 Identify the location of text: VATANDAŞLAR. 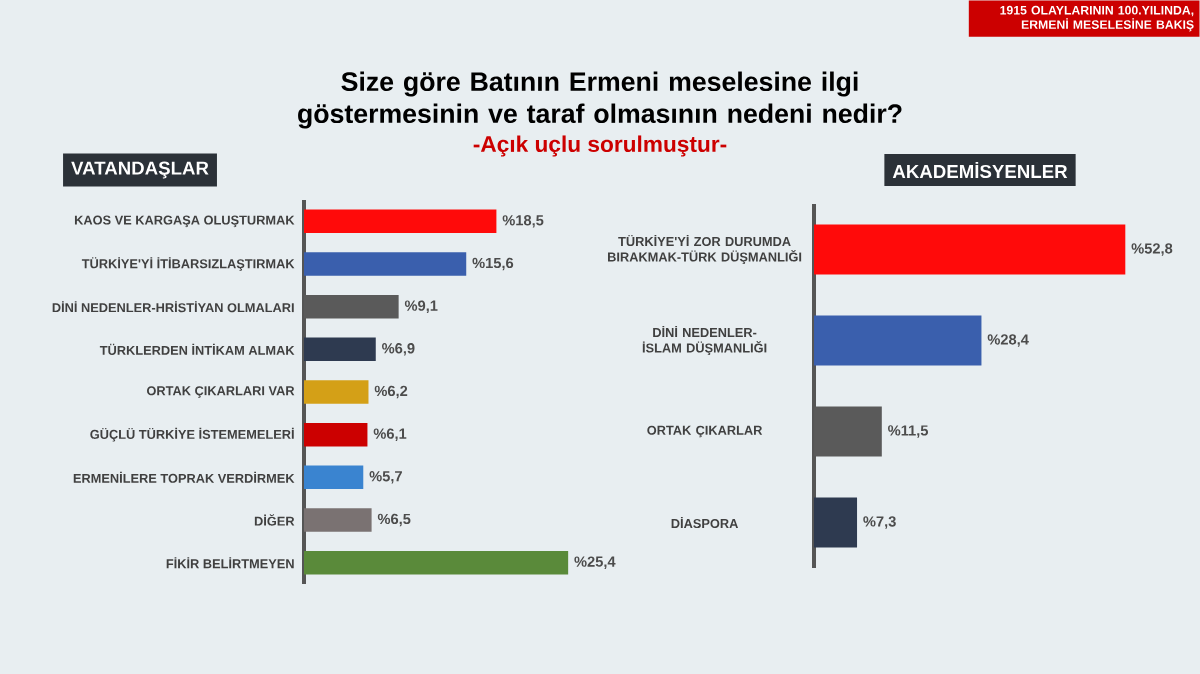
(140, 170).